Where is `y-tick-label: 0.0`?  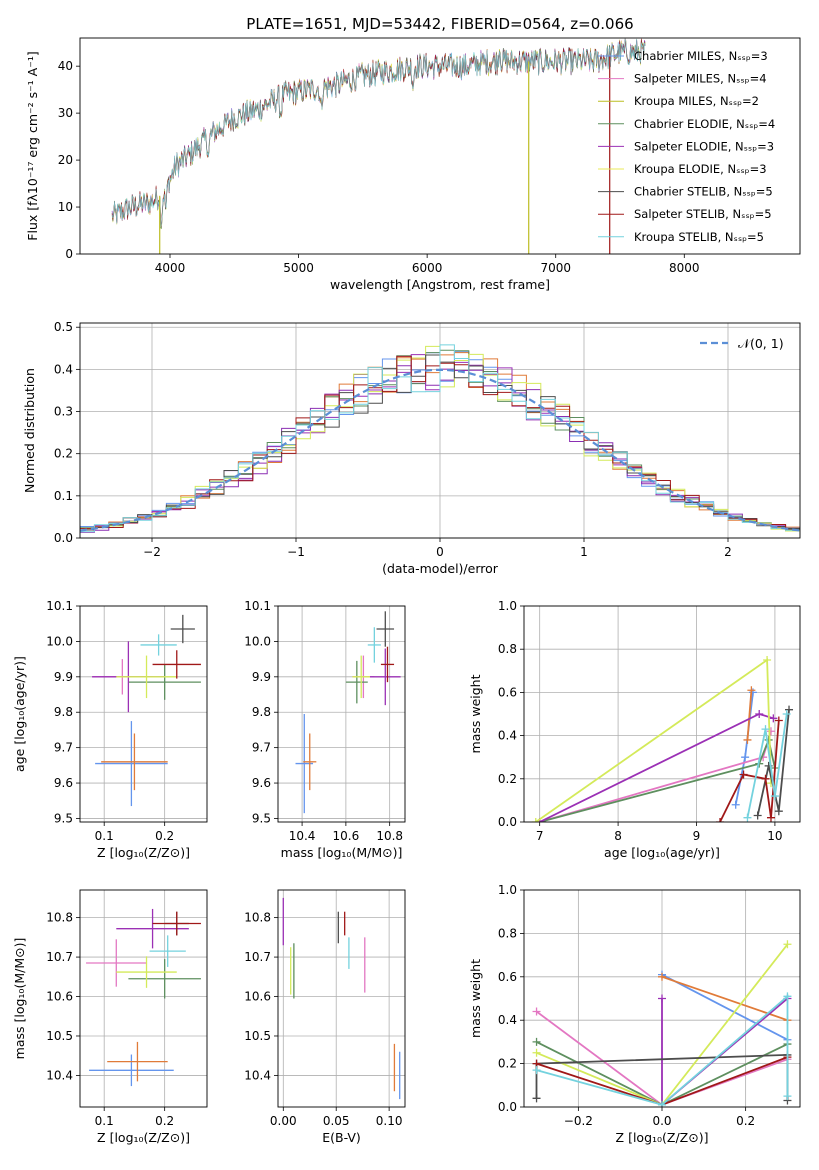 y-tick-label: 0.0 is located at coordinates (63, 538).